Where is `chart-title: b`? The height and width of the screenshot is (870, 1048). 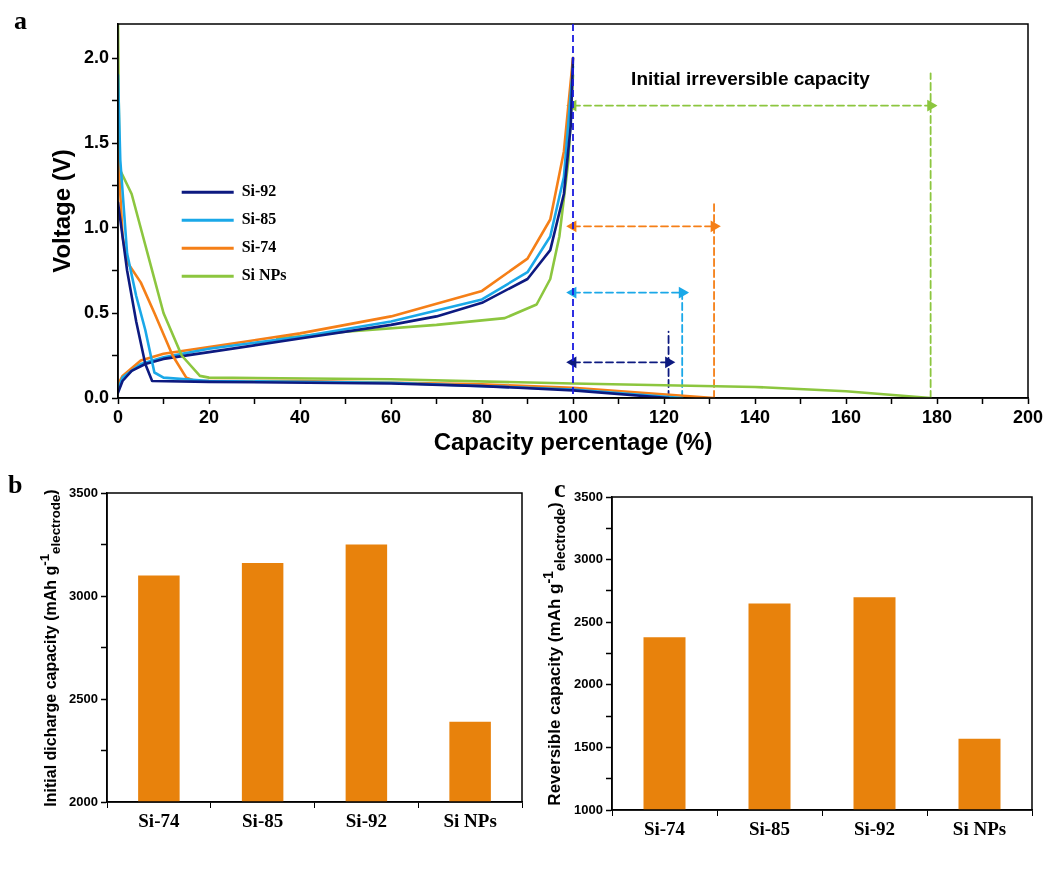
chart-title: b is located at coordinates (15, 484).